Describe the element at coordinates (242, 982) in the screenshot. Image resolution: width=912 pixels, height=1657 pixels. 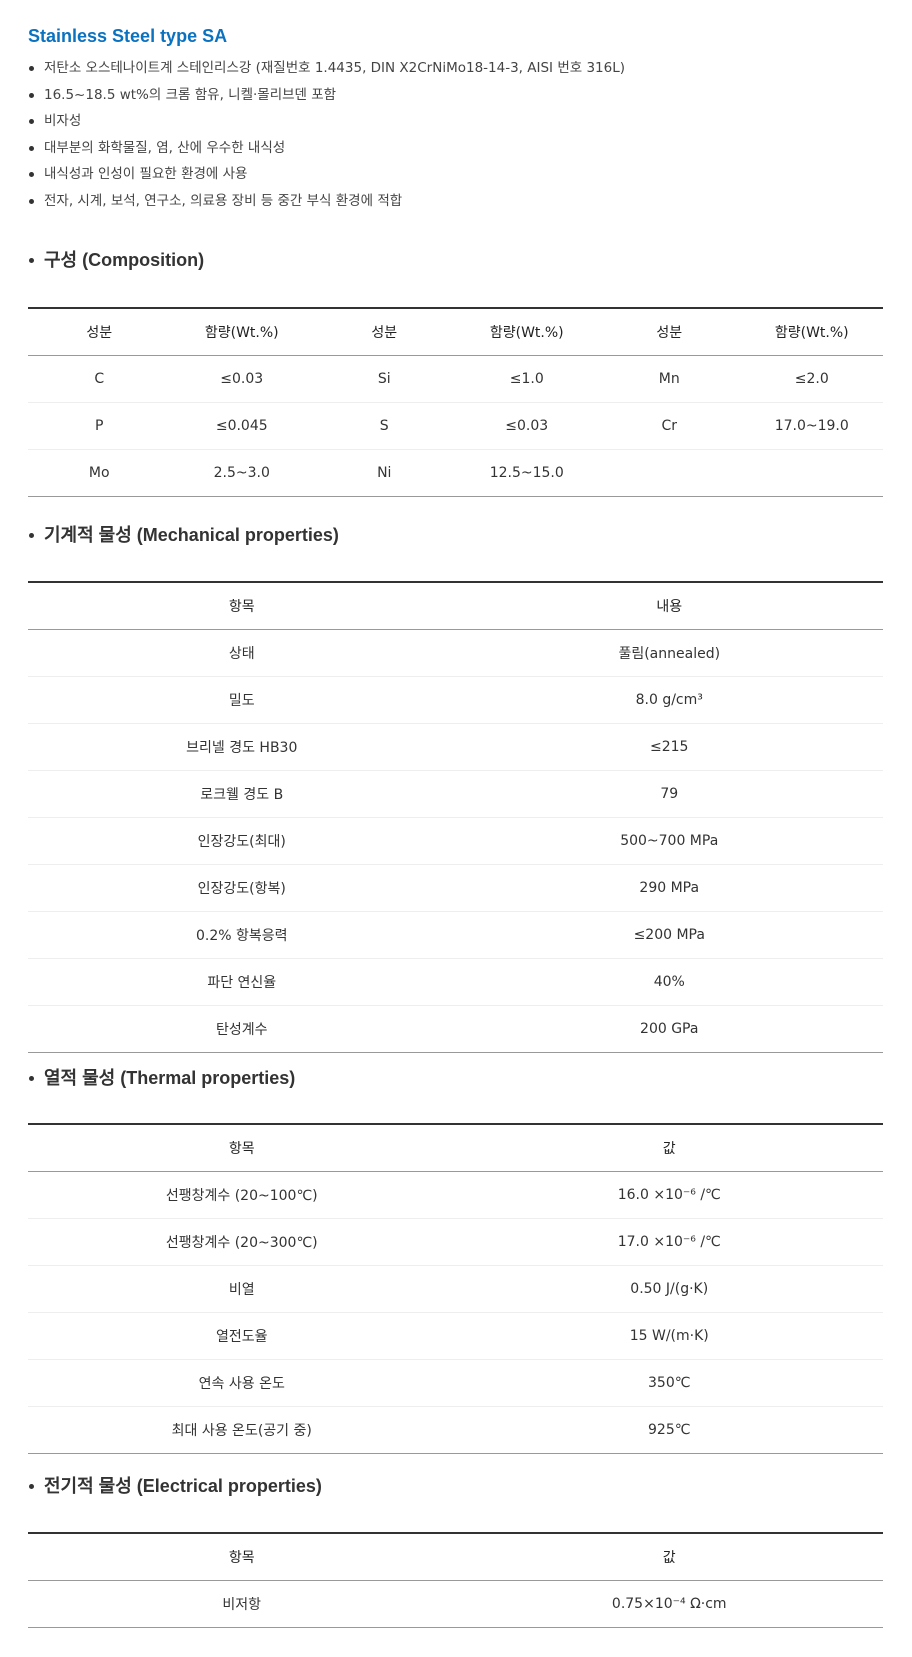
I see `table-cell: 파단 연신율` at that location.